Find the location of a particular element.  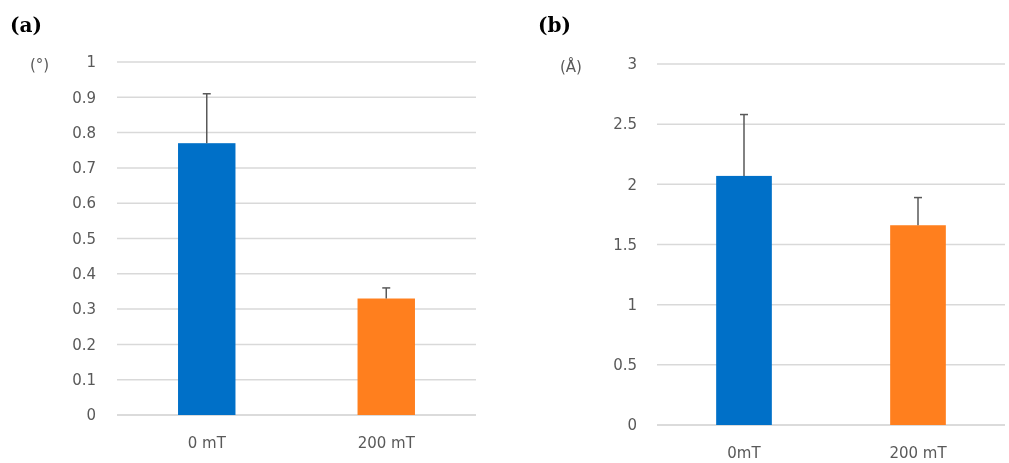

x-tick-label: 0mT is located at coordinates (744, 453).